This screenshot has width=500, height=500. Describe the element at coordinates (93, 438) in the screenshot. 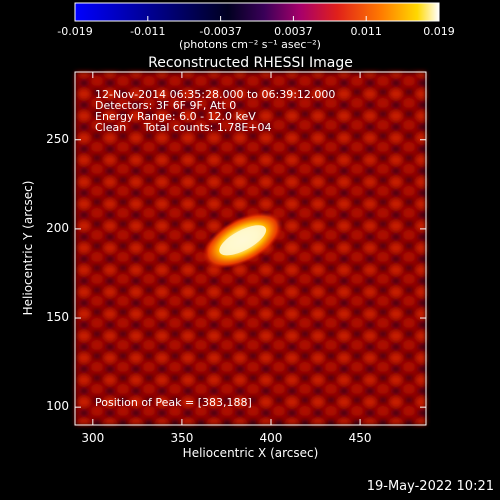

I see `x-tick-label: 300` at that location.